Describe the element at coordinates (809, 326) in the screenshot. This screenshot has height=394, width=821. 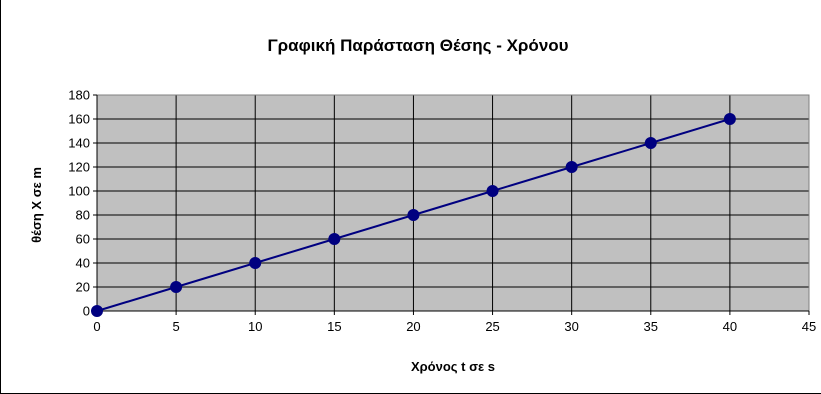
I see `x-tick-label: 45` at that location.